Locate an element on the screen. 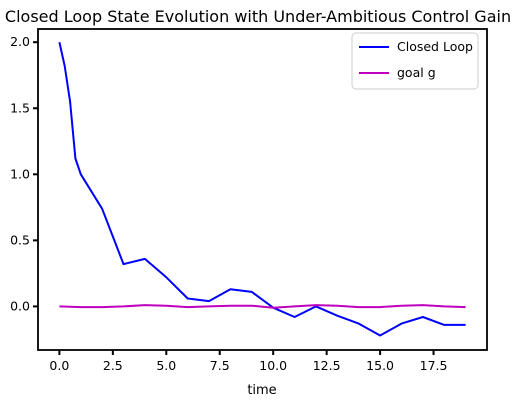 Image resolution: width=516 pixels, height=406 pixels. y-tick-label: 1.5 is located at coordinates (20, 107).